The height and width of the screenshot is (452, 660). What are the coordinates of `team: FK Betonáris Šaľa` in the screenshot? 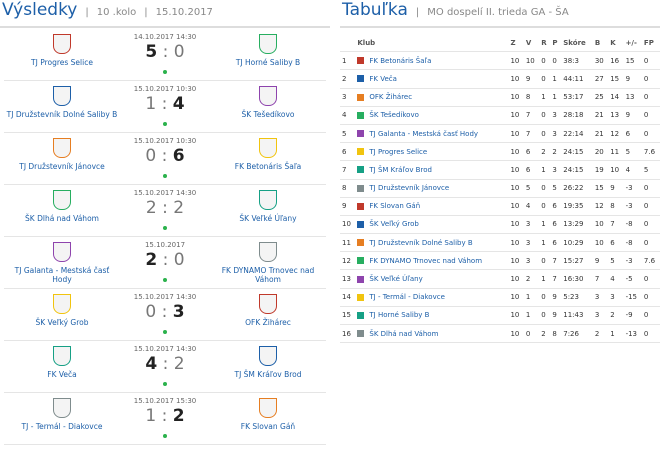 It's located at (268, 154).